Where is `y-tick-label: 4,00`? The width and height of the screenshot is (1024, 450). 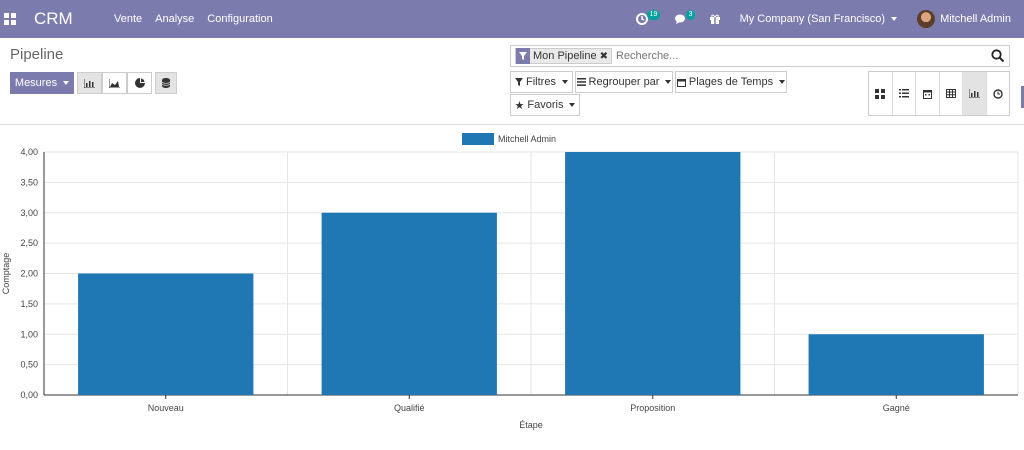
y-tick-label: 4,00 is located at coordinates (29, 152).